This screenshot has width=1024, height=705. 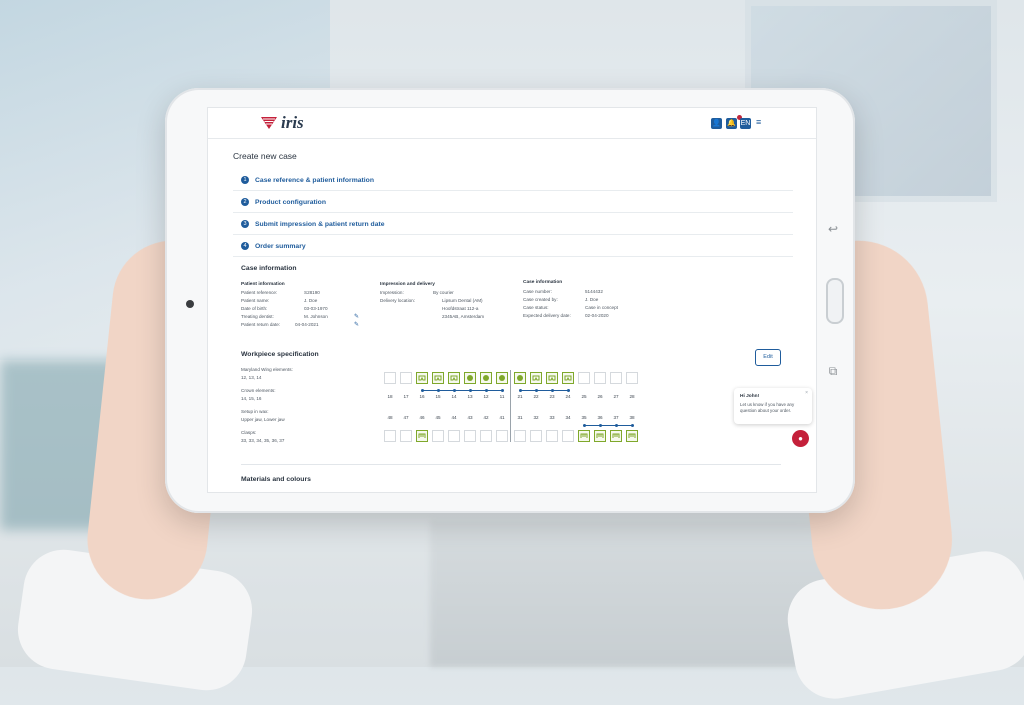 I want to click on menu-icon: ≡, so click(x=759, y=122).